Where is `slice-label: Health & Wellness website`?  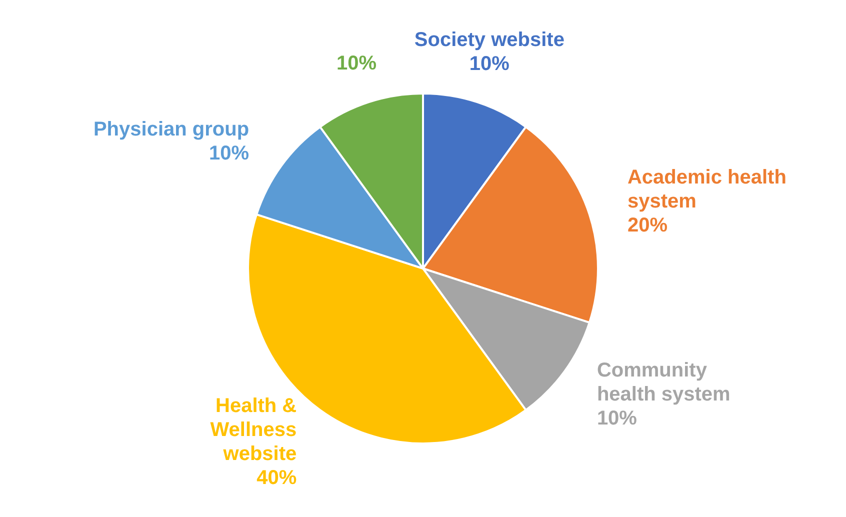
slice-label: Health & Wellness website is located at coordinates (253, 429).